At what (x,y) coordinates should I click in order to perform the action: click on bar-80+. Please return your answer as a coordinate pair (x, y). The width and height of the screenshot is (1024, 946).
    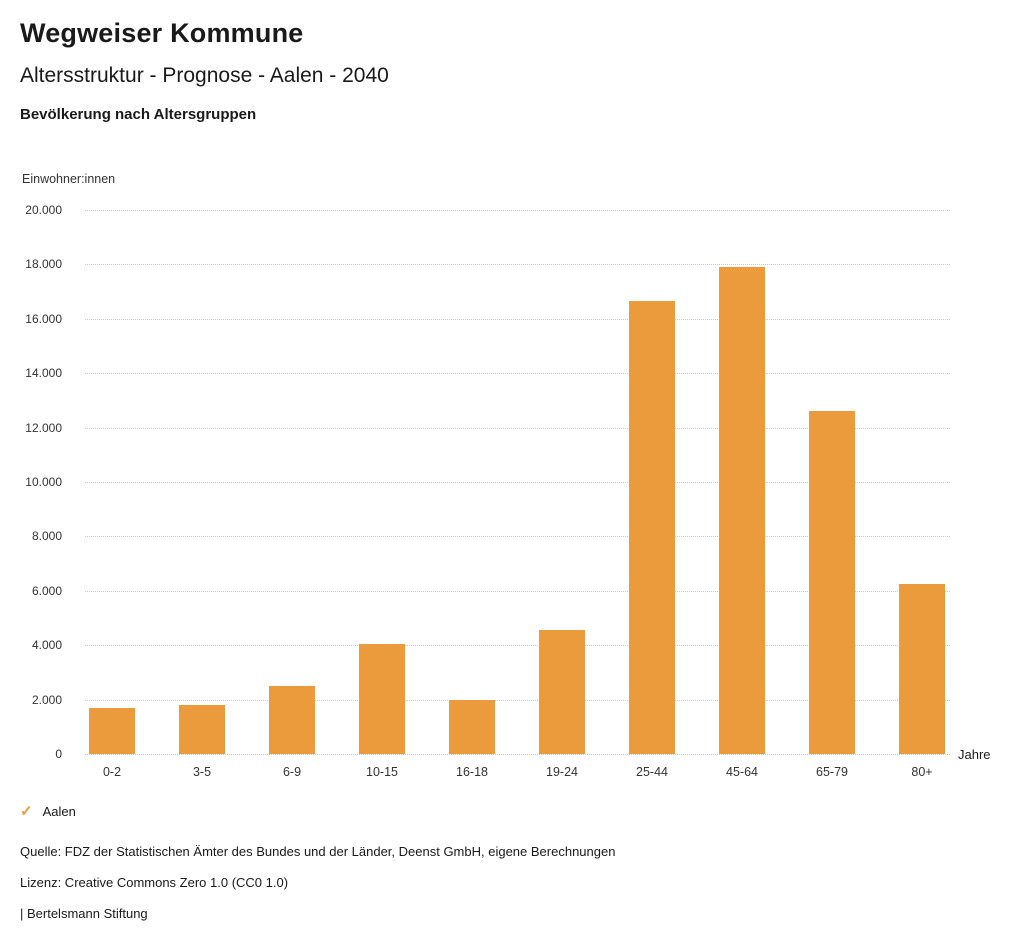
    Looking at the image, I should click on (922, 669).